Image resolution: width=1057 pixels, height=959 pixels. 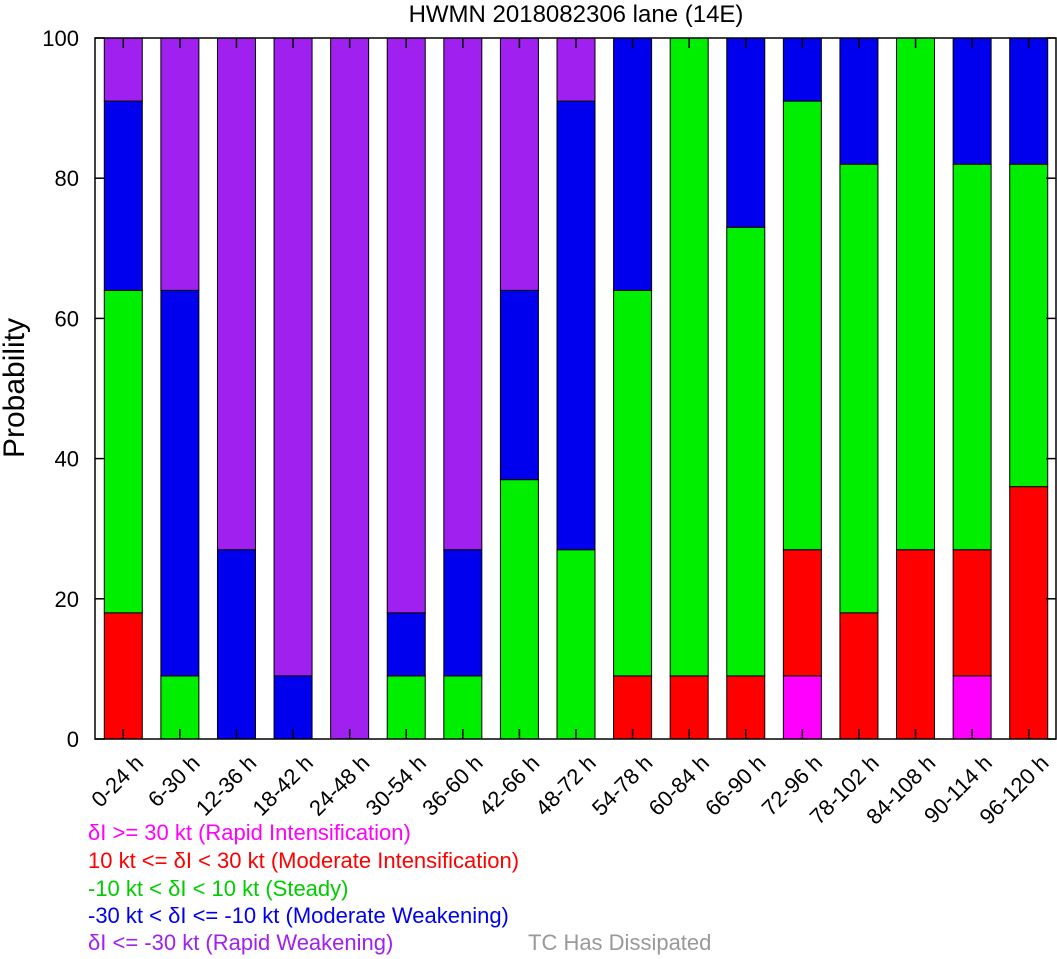 What do you see at coordinates (249, 832) in the screenshot?
I see `legend-item-rapid-intensification: δI >= 30 kt (Rapid Intensification)` at bounding box center [249, 832].